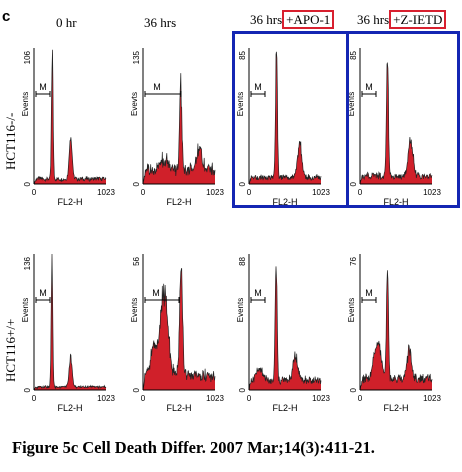 This screenshot has width=462, height=472. I want to click on y-tick-label: 76, so click(353, 260).